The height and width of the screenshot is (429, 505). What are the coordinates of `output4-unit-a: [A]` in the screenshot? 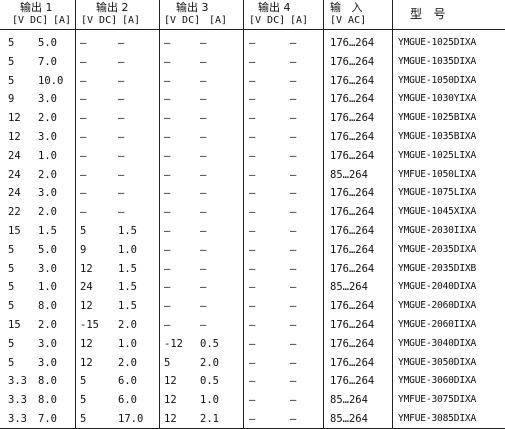 It's located at (299, 20).